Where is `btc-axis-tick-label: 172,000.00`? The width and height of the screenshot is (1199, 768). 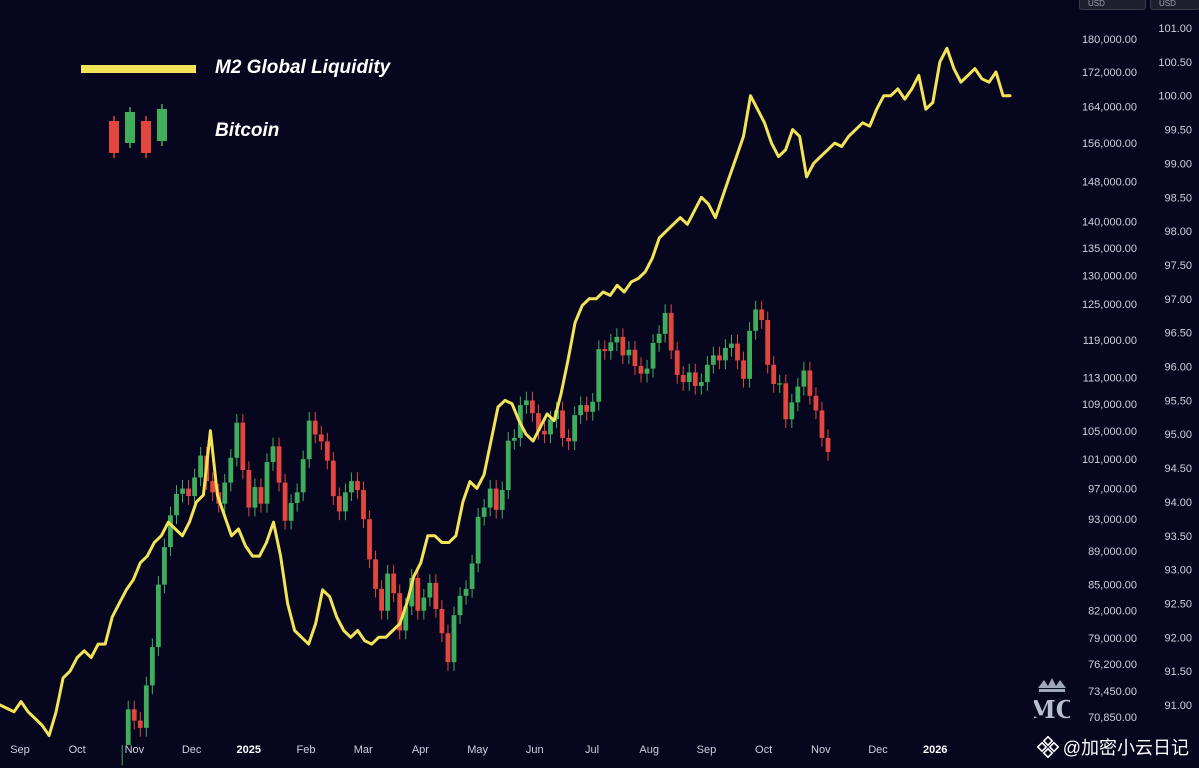 btc-axis-tick-label: 172,000.00 is located at coordinates (1109, 73).